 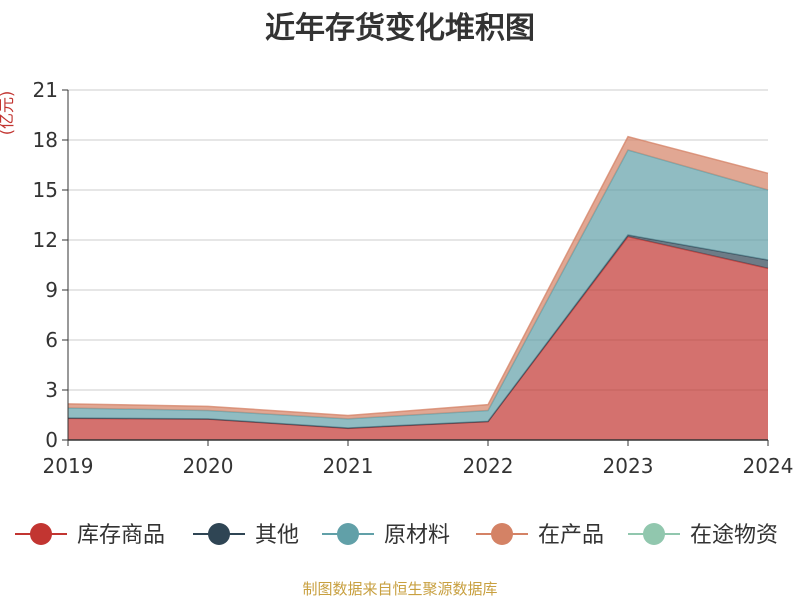 I want to click on legend-item-1: 其他, so click(x=246, y=535).